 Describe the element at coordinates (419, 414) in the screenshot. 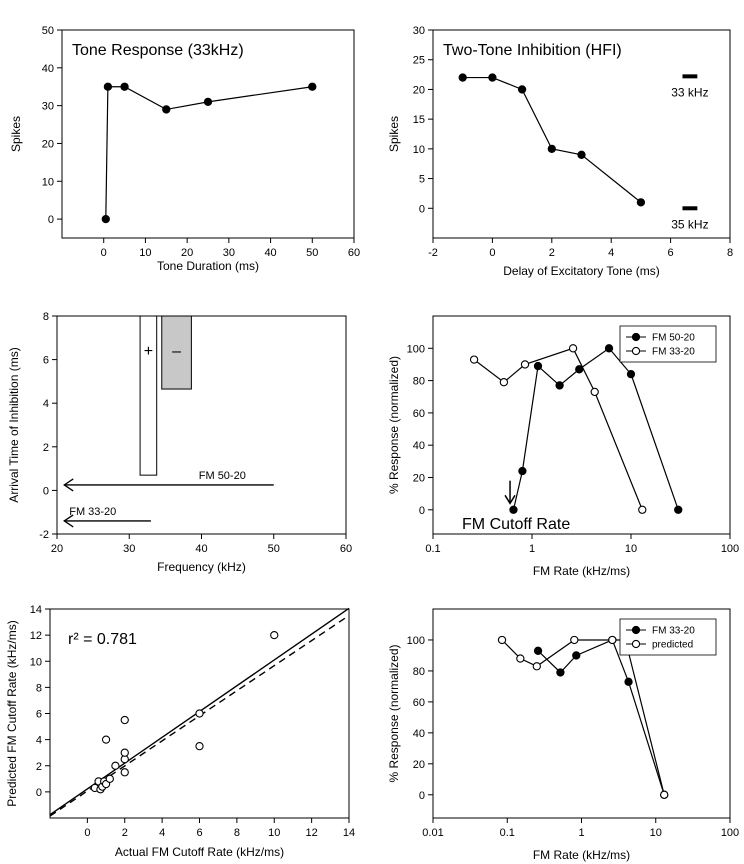

I see `y-tick-label-D: 60` at that location.